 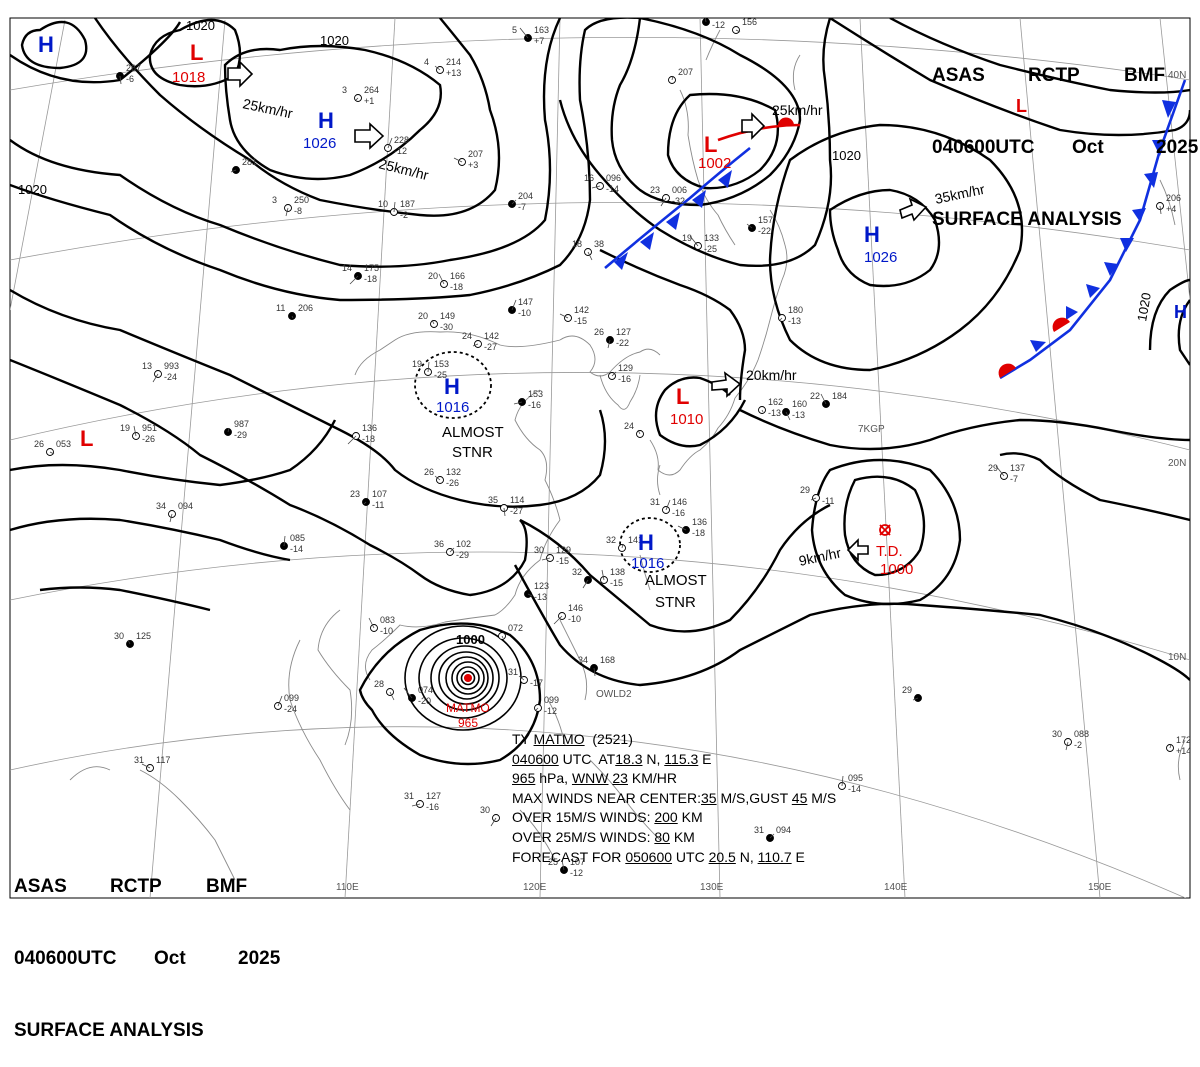 What do you see at coordinates (617, 572) in the screenshot?
I see `station-pressure: 138` at bounding box center [617, 572].